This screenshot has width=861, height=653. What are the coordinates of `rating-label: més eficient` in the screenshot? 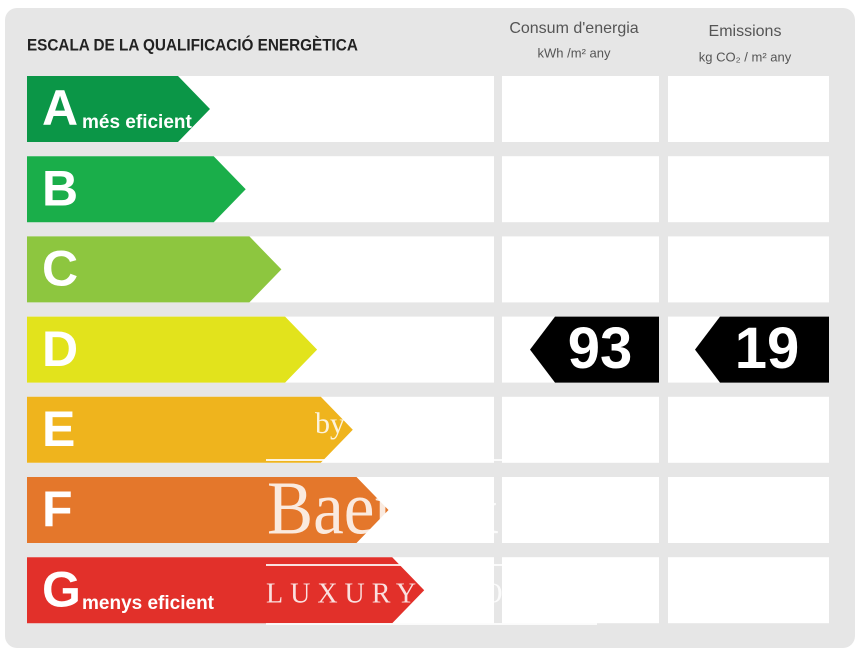 It's located at (137, 122).